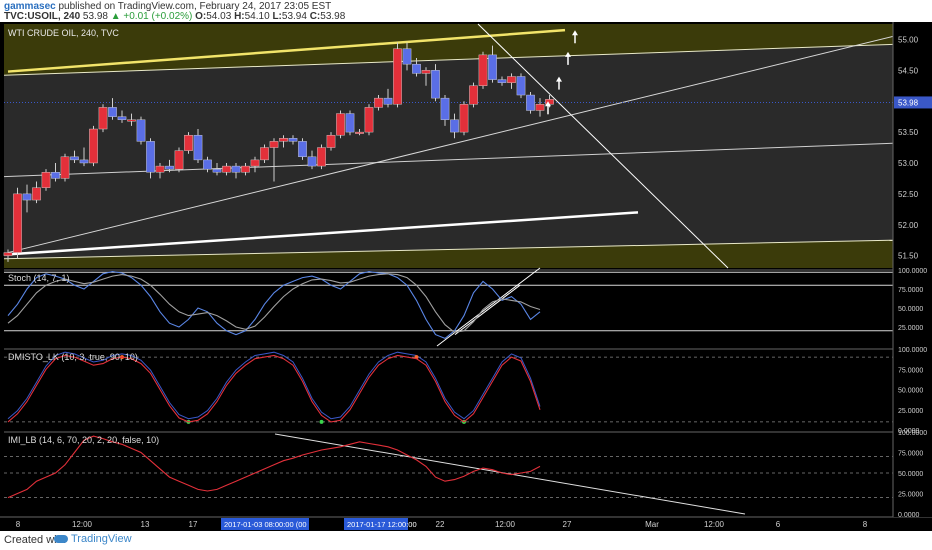 This screenshot has width=932, height=550. I want to click on price-tick-label: 54.50, so click(908, 70).